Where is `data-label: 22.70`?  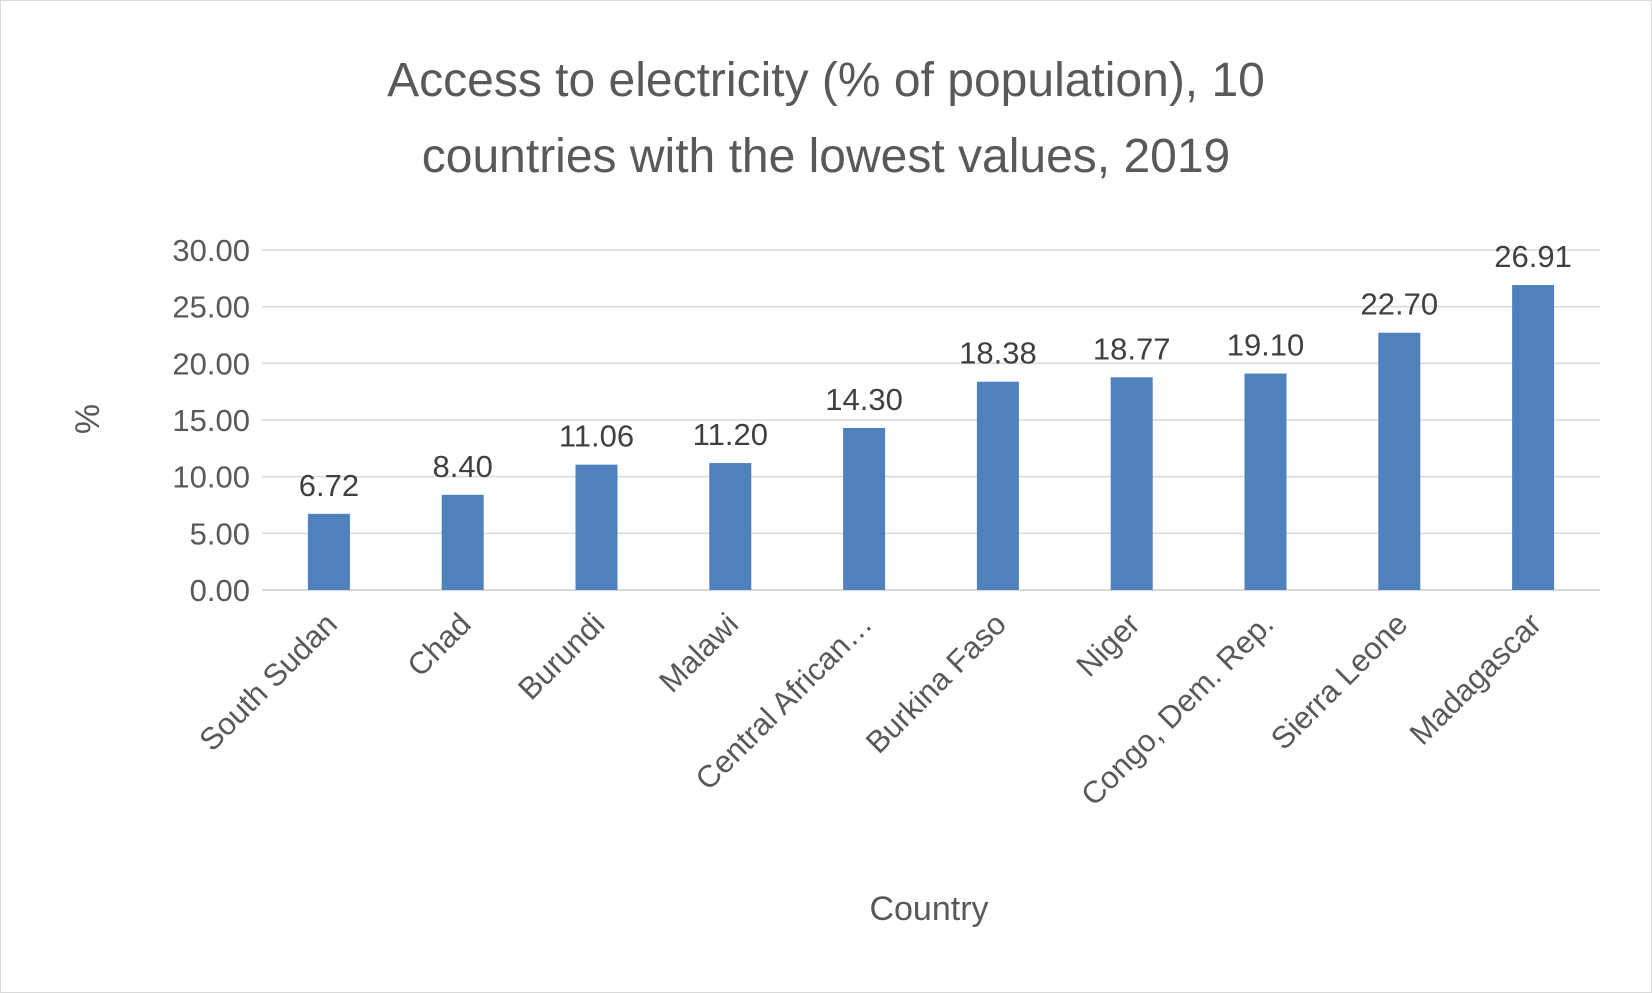 data-label: 22.70 is located at coordinates (1400, 304).